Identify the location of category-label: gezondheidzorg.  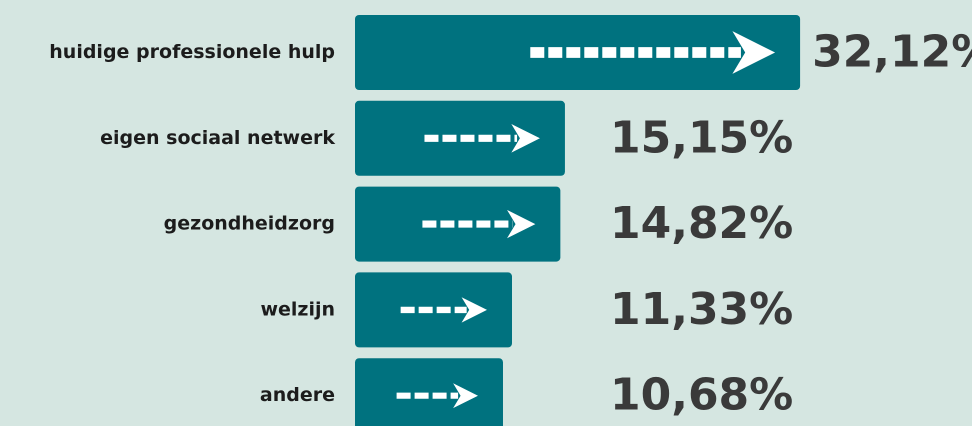
(249, 224).